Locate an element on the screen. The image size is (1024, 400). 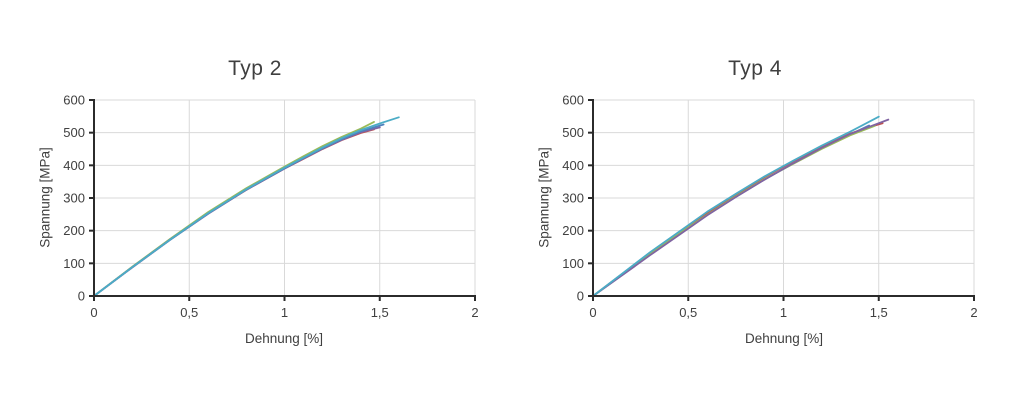
chart-title-typ4: Typ 4 is located at coordinates (755, 68).